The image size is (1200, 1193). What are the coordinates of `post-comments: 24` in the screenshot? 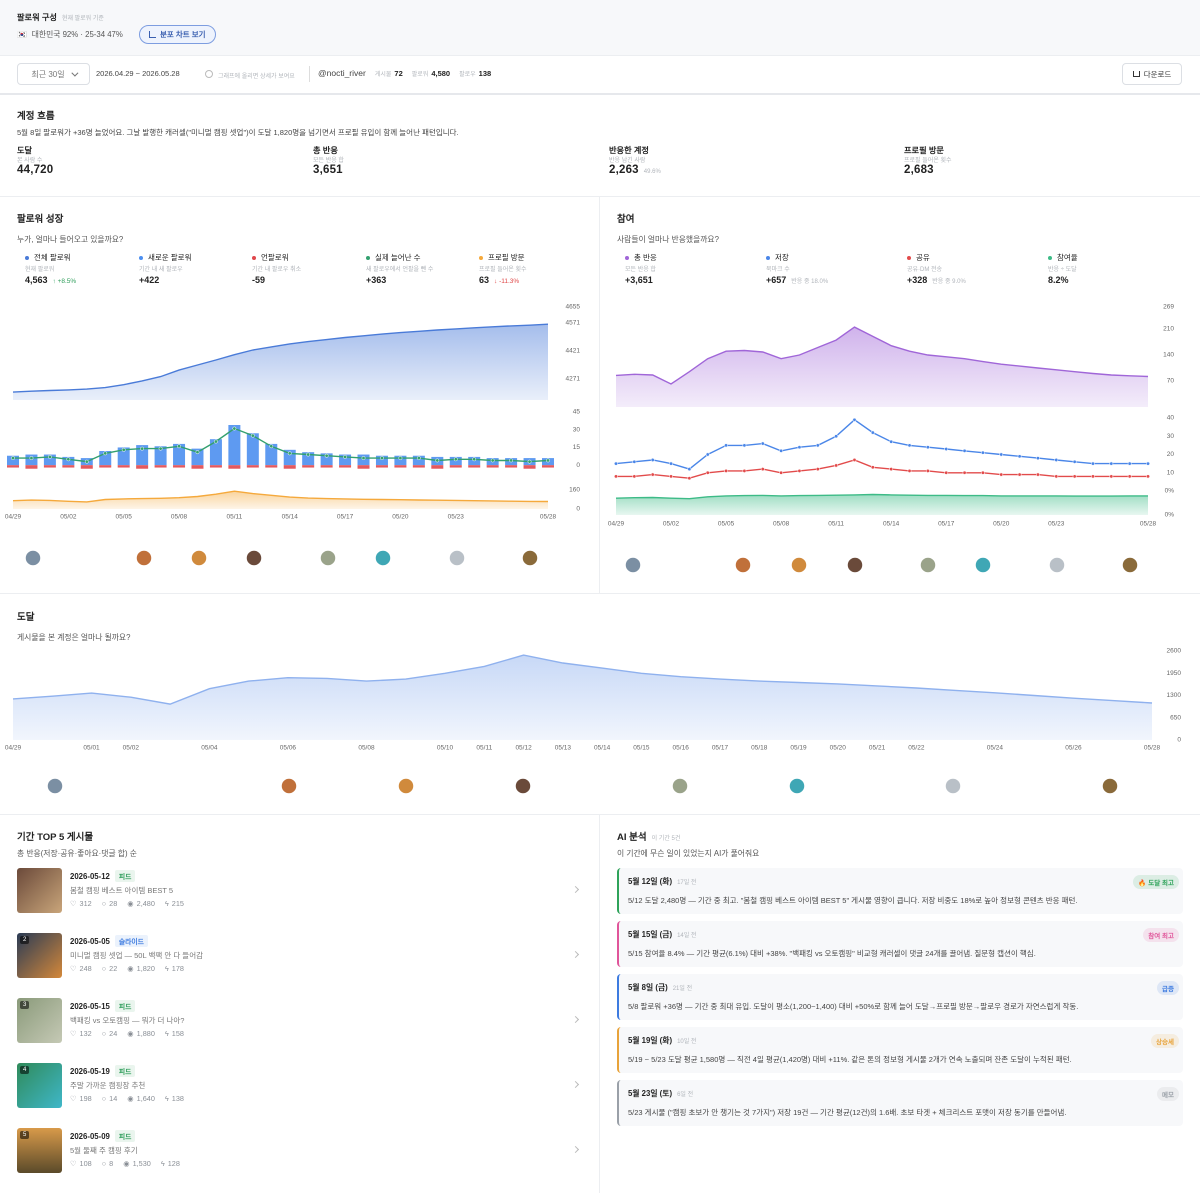 It's located at (109, 1033).